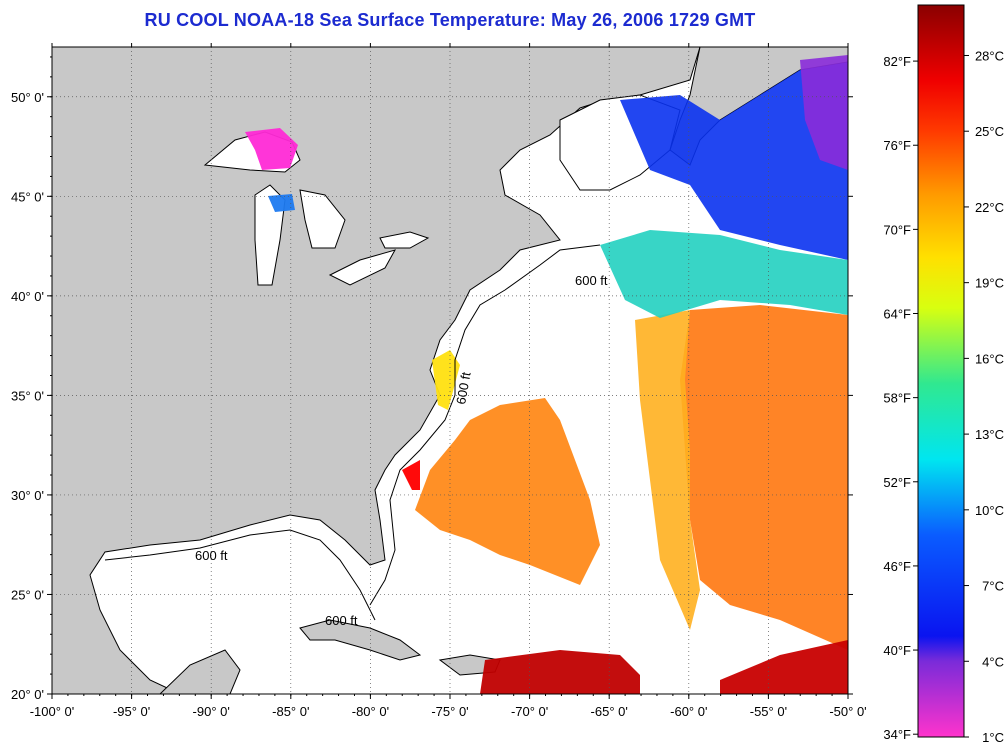 This screenshot has width=1008, height=754. I want to click on celsius-tick-label: 25°C, so click(989, 131).